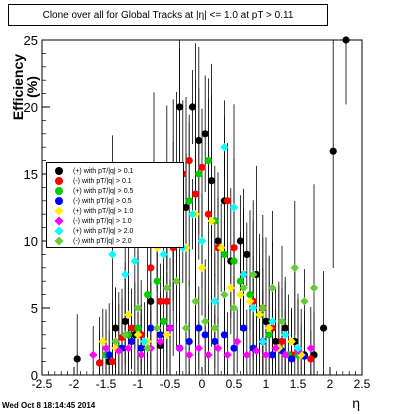  Describe the element at coordinates (330, 384) in the screenshot. I see `x-tick-label: 2` at that location.